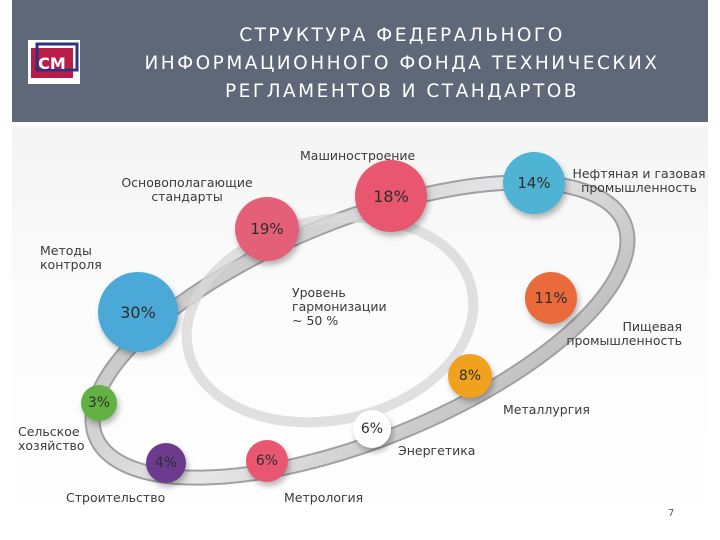 Image resolution: width=720 pixels, height=540 pixels. Describe the element at coordinates (391, 196) in the screenshot. I see `bubble-machine: 18%` at that location.